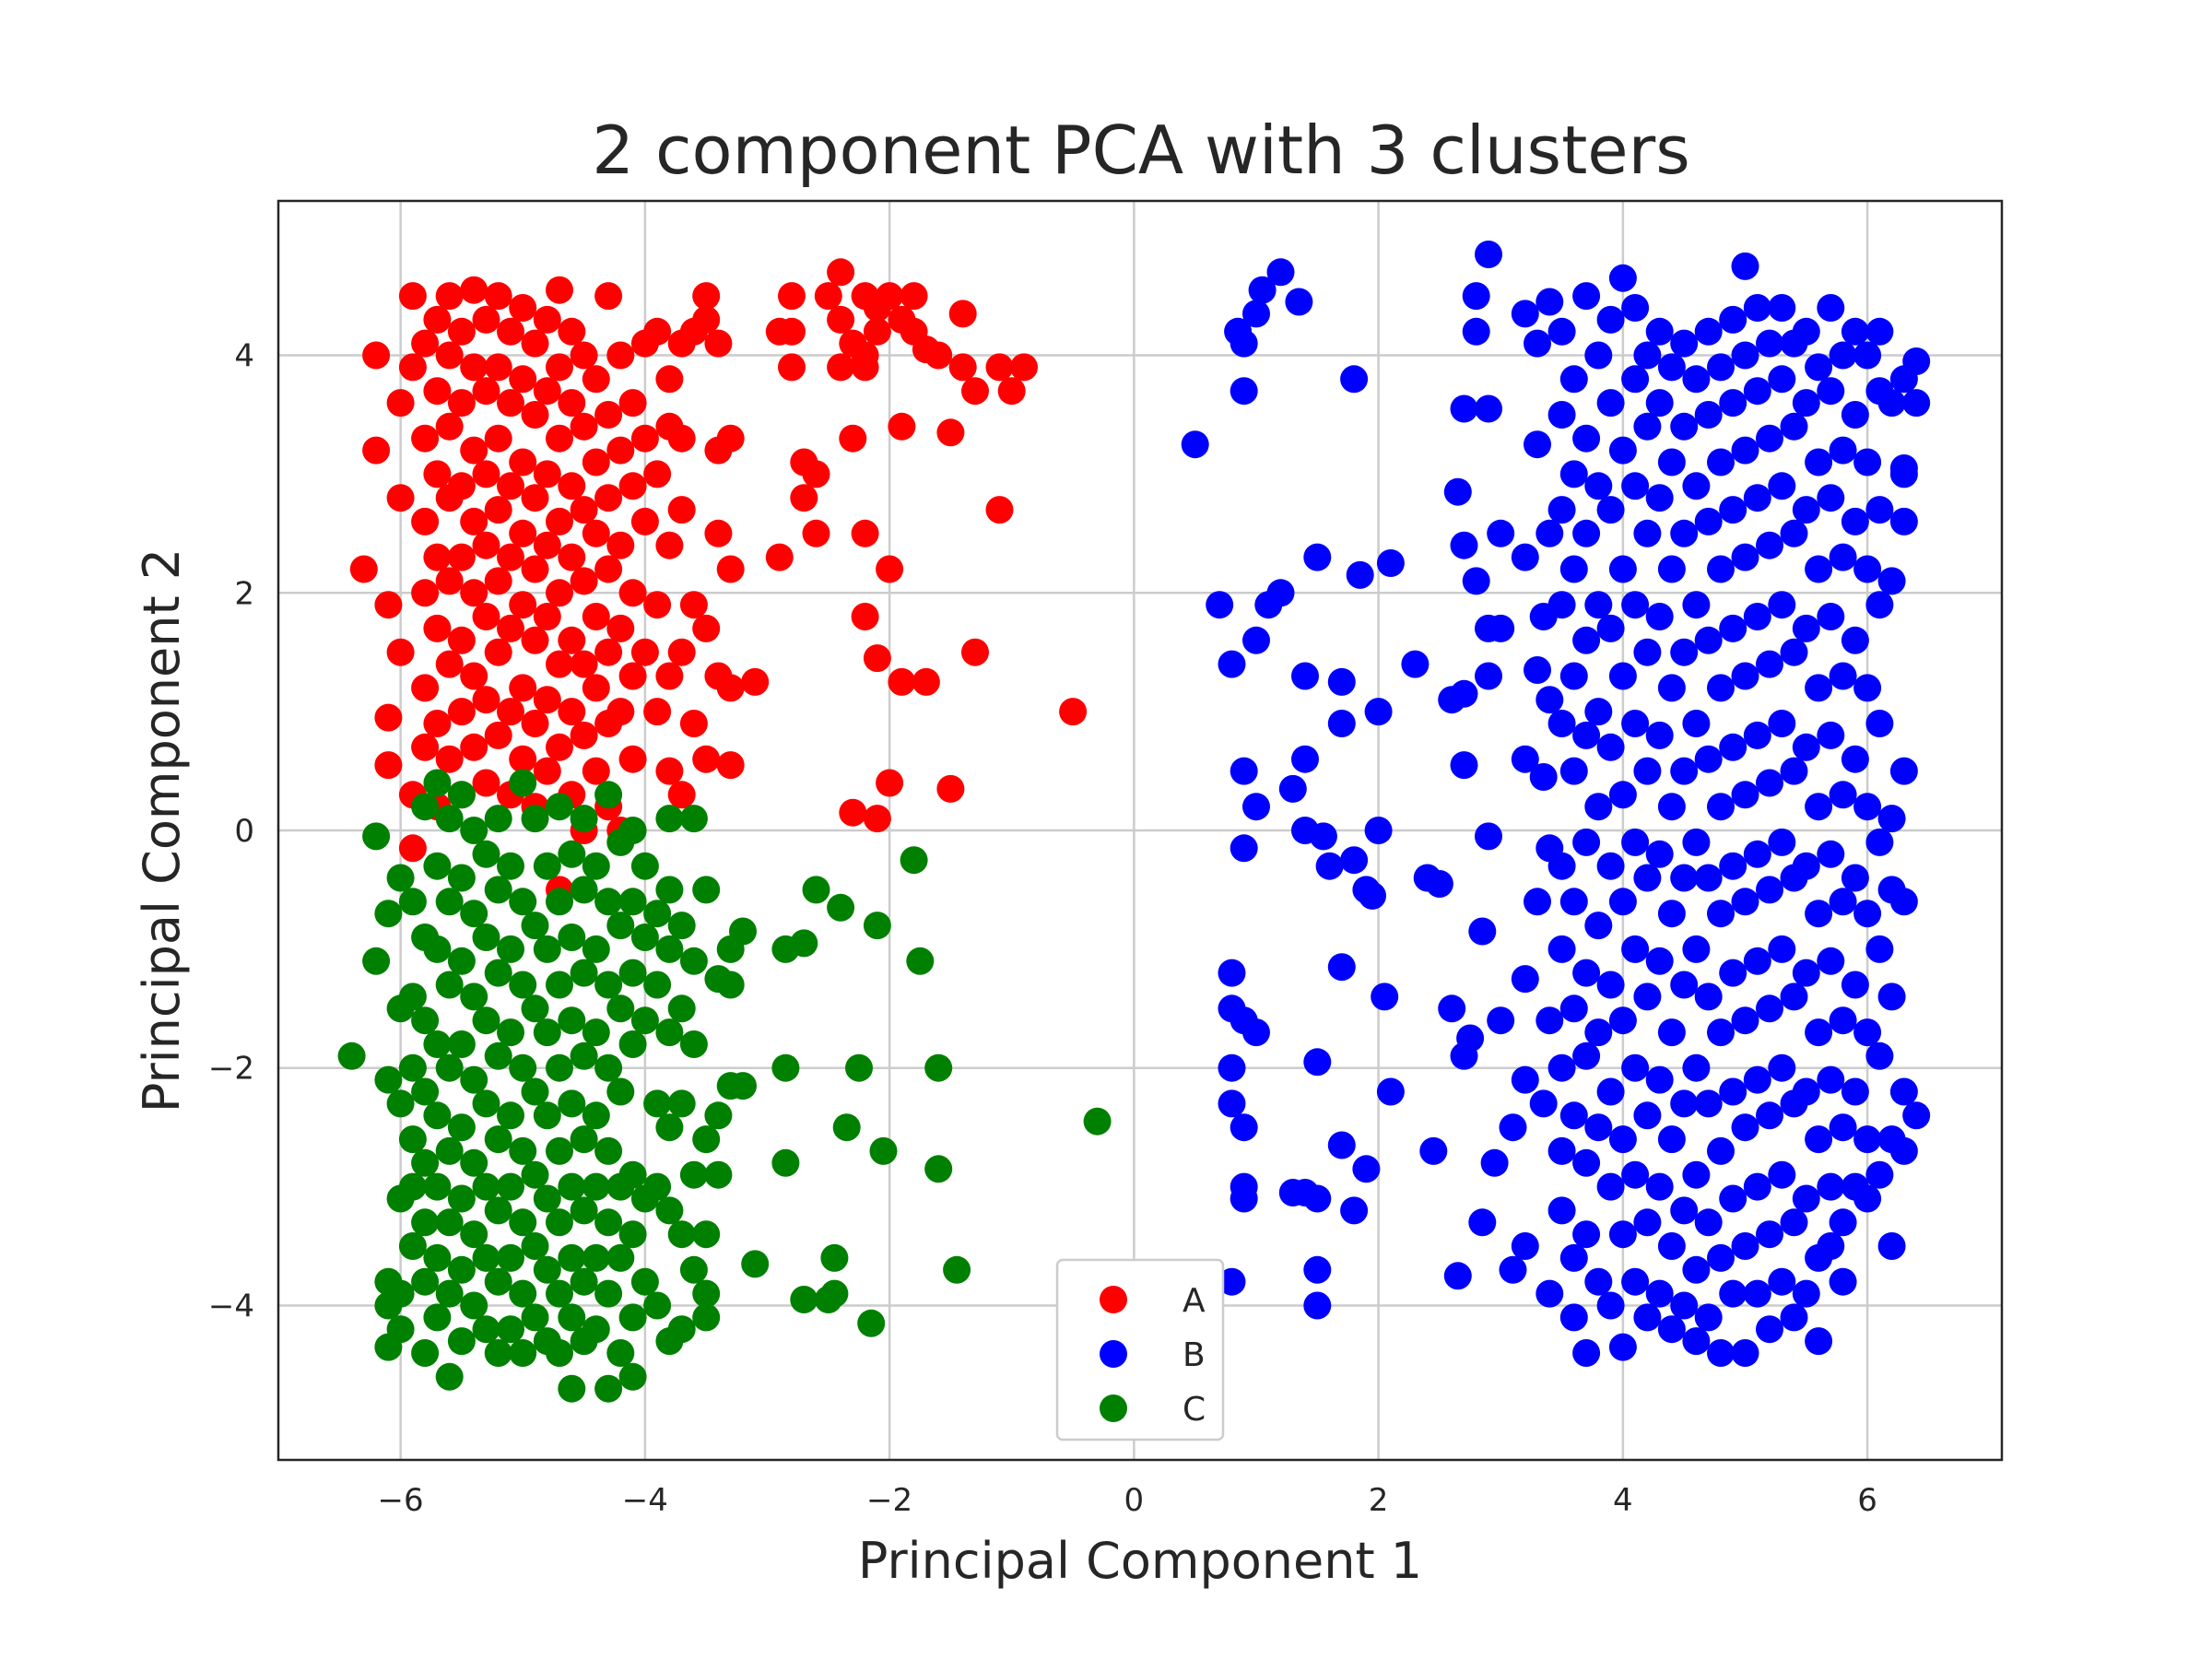 This screenshot has width=2212, height=1659. I want to click on legend-marker-B, so click(1113, 1354).